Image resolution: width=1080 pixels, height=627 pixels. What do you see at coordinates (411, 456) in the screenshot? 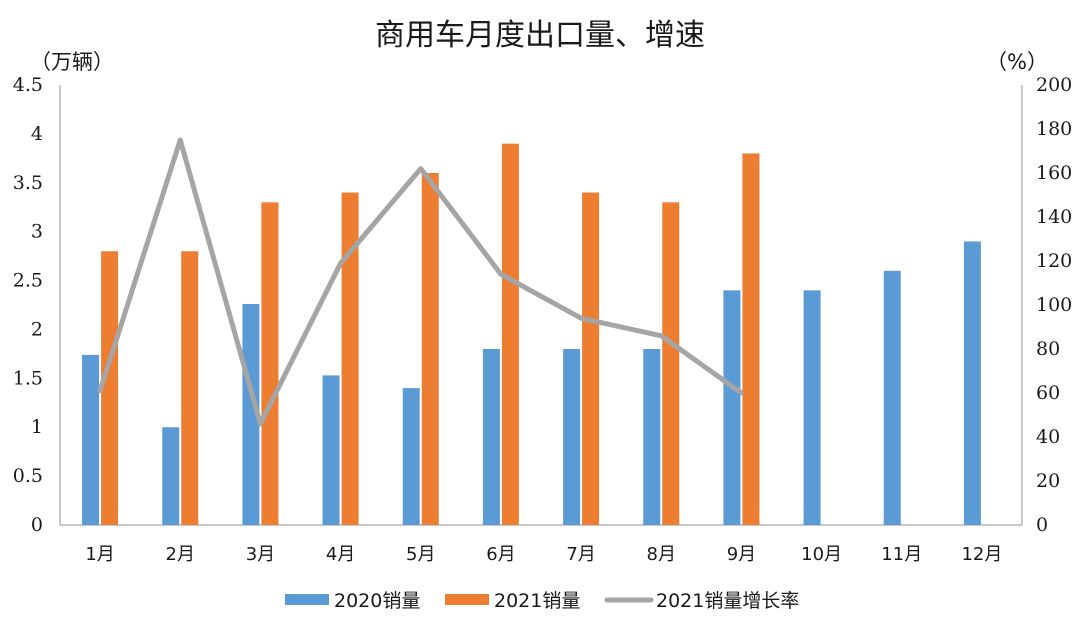
I see `bar-2020销量-5月` at bounding box center [411, 456].